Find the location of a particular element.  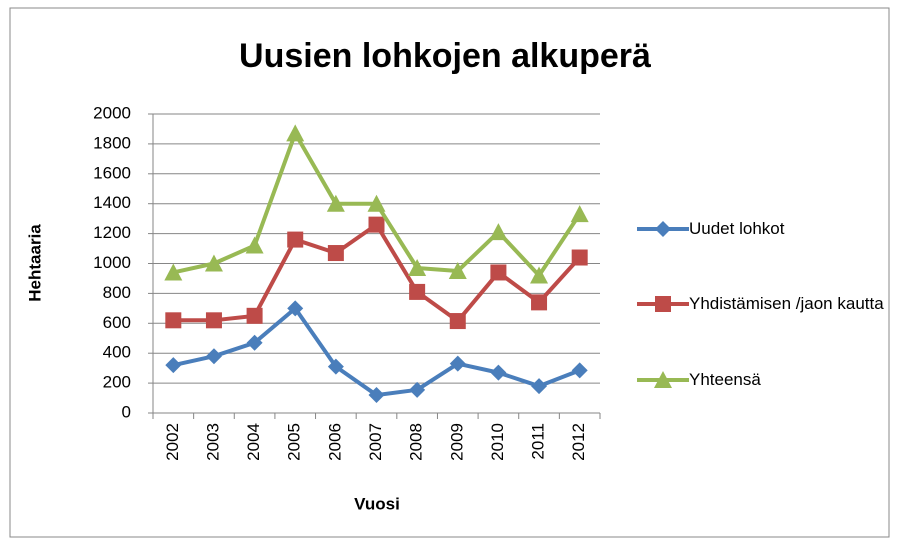

x-tick-label: 2006 is located at coordinates (334, 442).